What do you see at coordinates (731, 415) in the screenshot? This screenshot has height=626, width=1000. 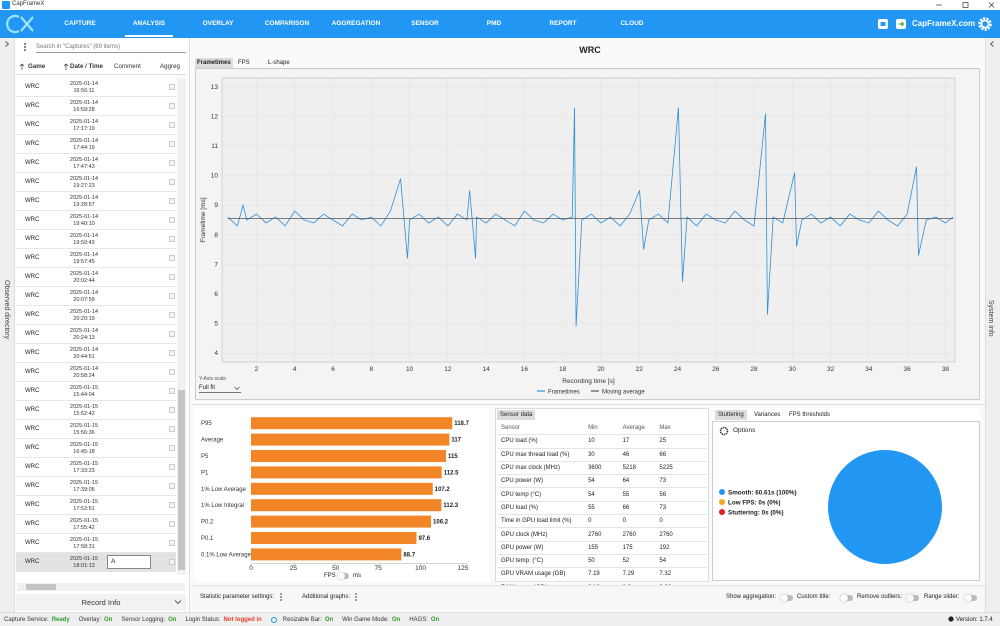 I see `stutter-tab: Stuttering` at bounding box center [731, 415].